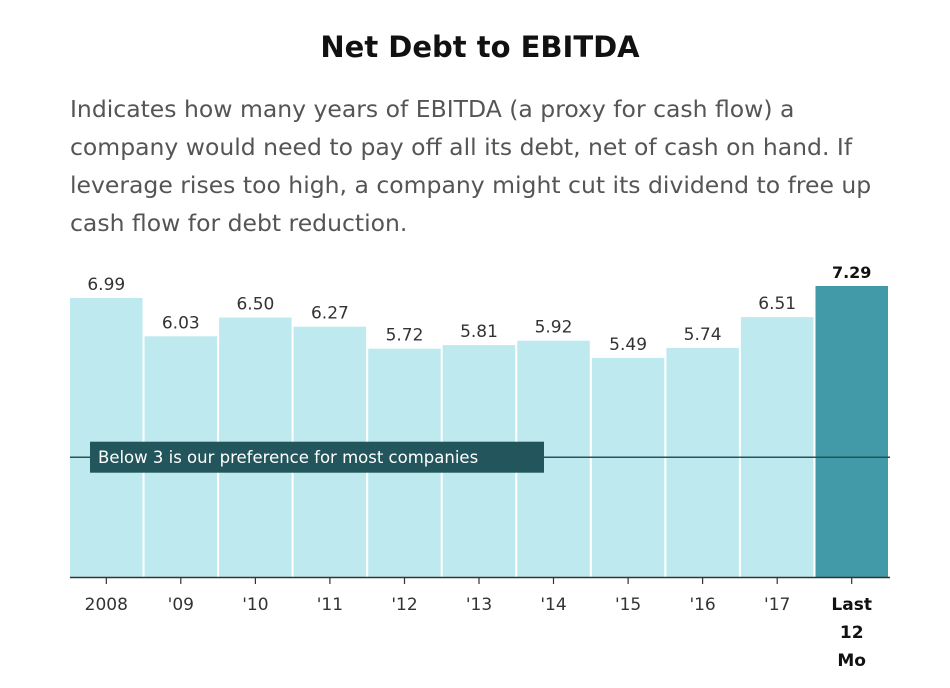 Image resolution: width=950 pixels, height=688 pixels. Describe the element at coordinates (851, 272) in the screenshot. I see `value-label-10: 7.29` at that location.